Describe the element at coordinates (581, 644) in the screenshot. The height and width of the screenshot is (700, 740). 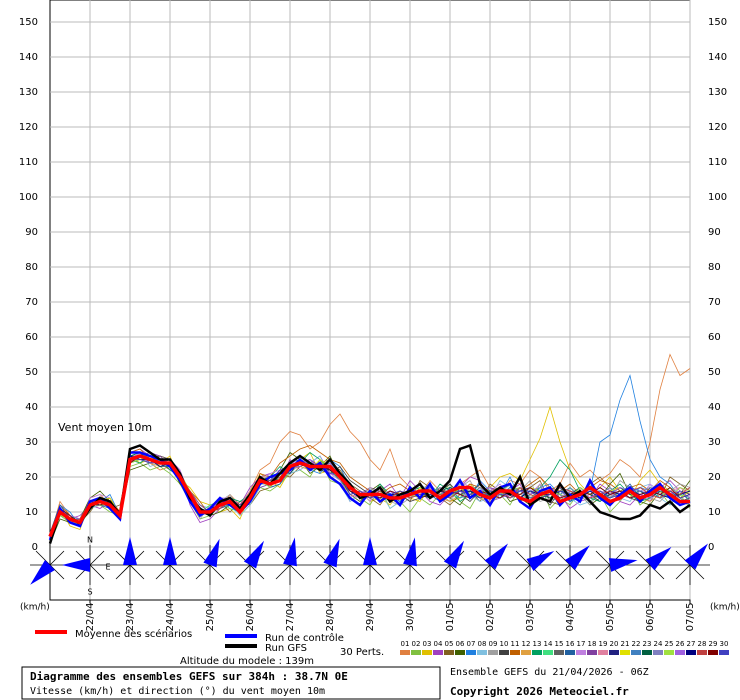
I see `legend-label: 17` at that location.